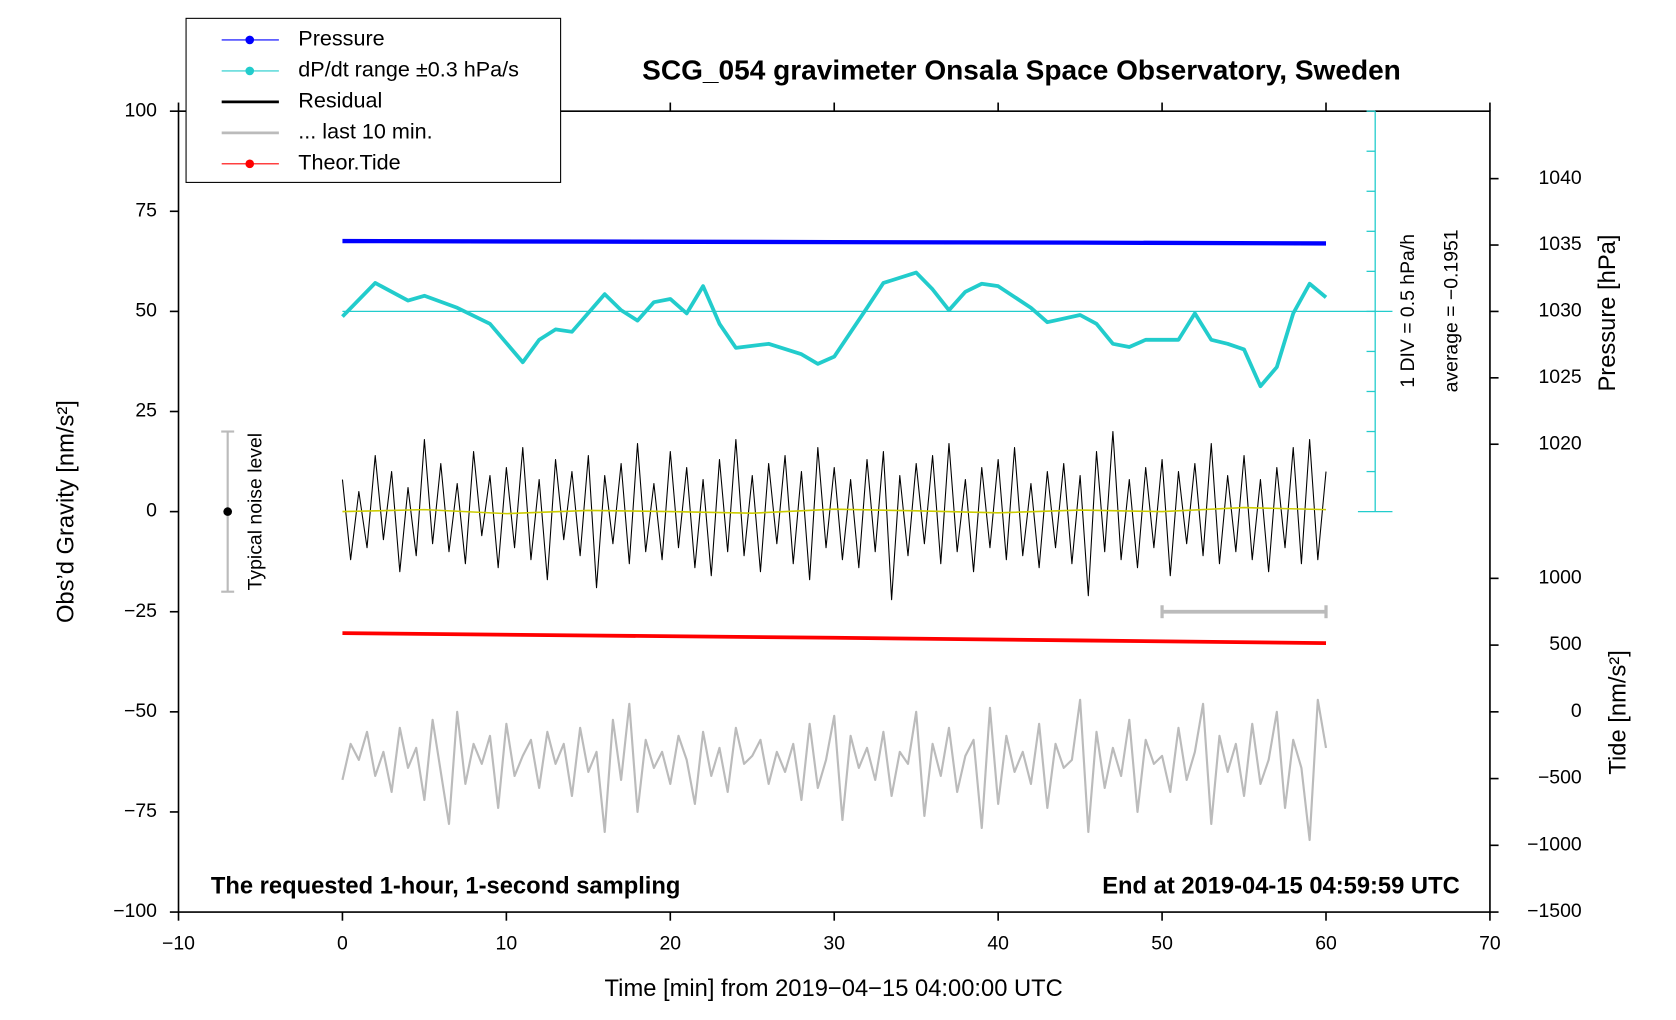  I want to click on annotation: The requested 1-hour, 1-second sampling, so click(446, 887).